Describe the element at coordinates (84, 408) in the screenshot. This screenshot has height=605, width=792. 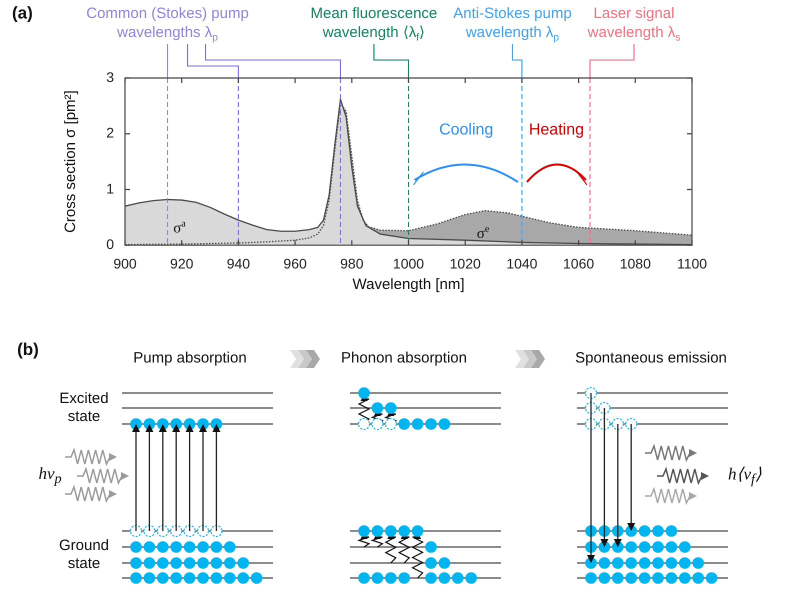
I see `text: Excited state` at that location.